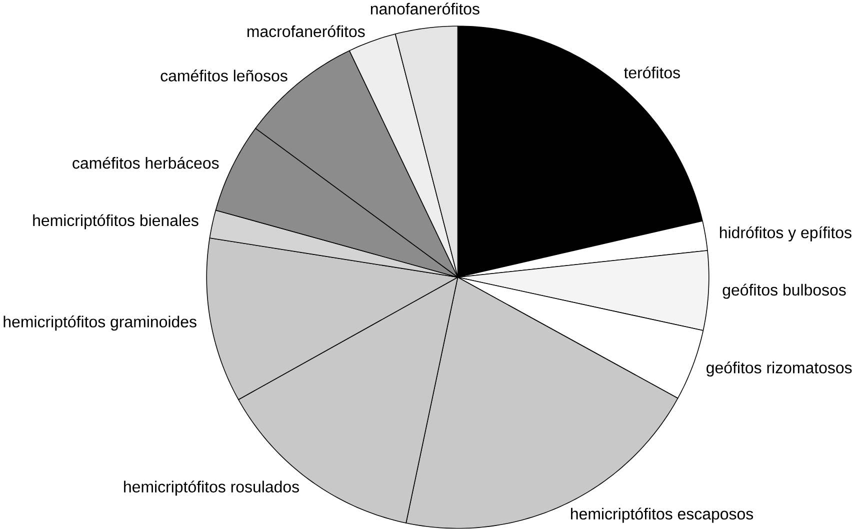  I want to click on slice-label: hemicriptófitos escaposos, so click(662, 515).